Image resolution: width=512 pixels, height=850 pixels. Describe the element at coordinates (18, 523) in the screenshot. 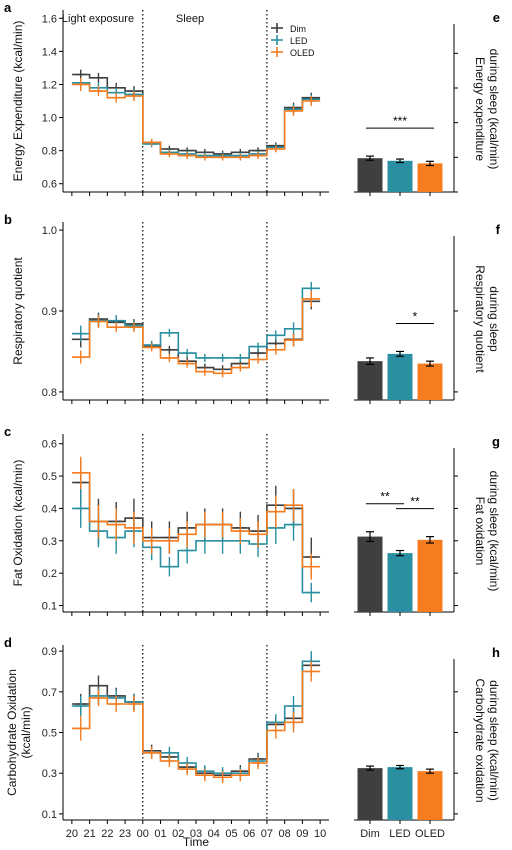

I see `y-axis-label: Fat Oxidation (kcal/min)` at that location.